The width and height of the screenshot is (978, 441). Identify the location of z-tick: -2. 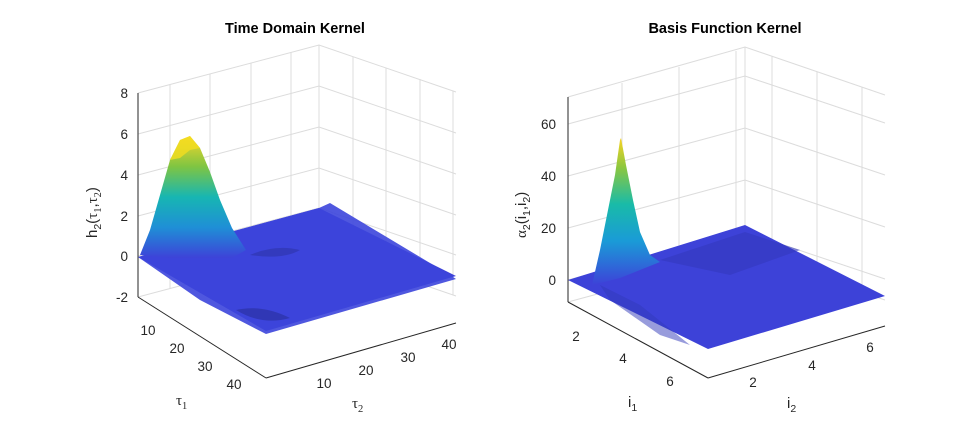
(122, 297).